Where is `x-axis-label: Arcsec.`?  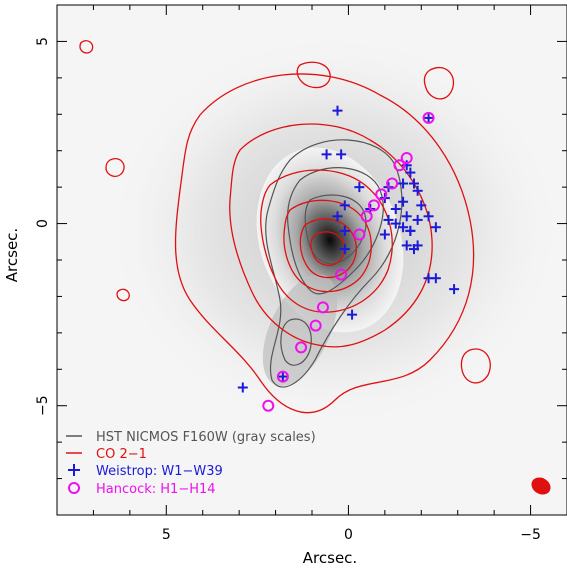
x-axis-label: Arcsec. is located at coordinates (330, 558).